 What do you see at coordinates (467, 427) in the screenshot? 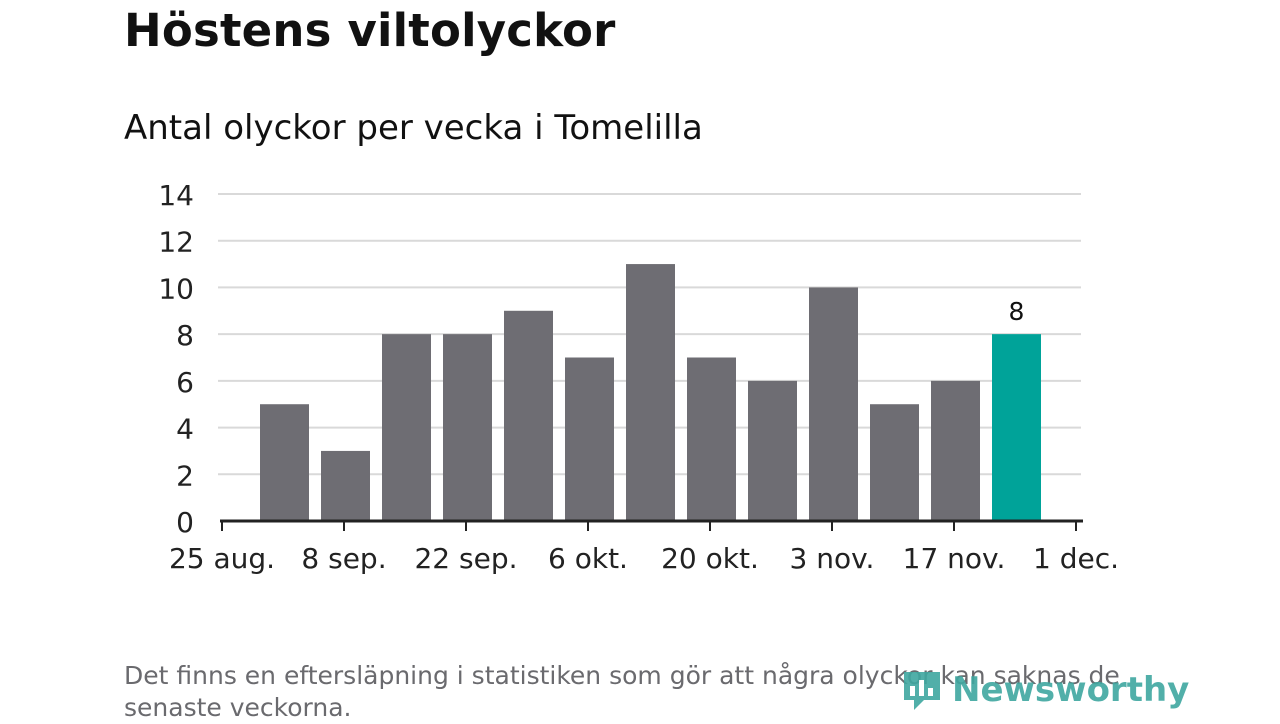
I see `bar-v38` at bounding box center [467, 427].